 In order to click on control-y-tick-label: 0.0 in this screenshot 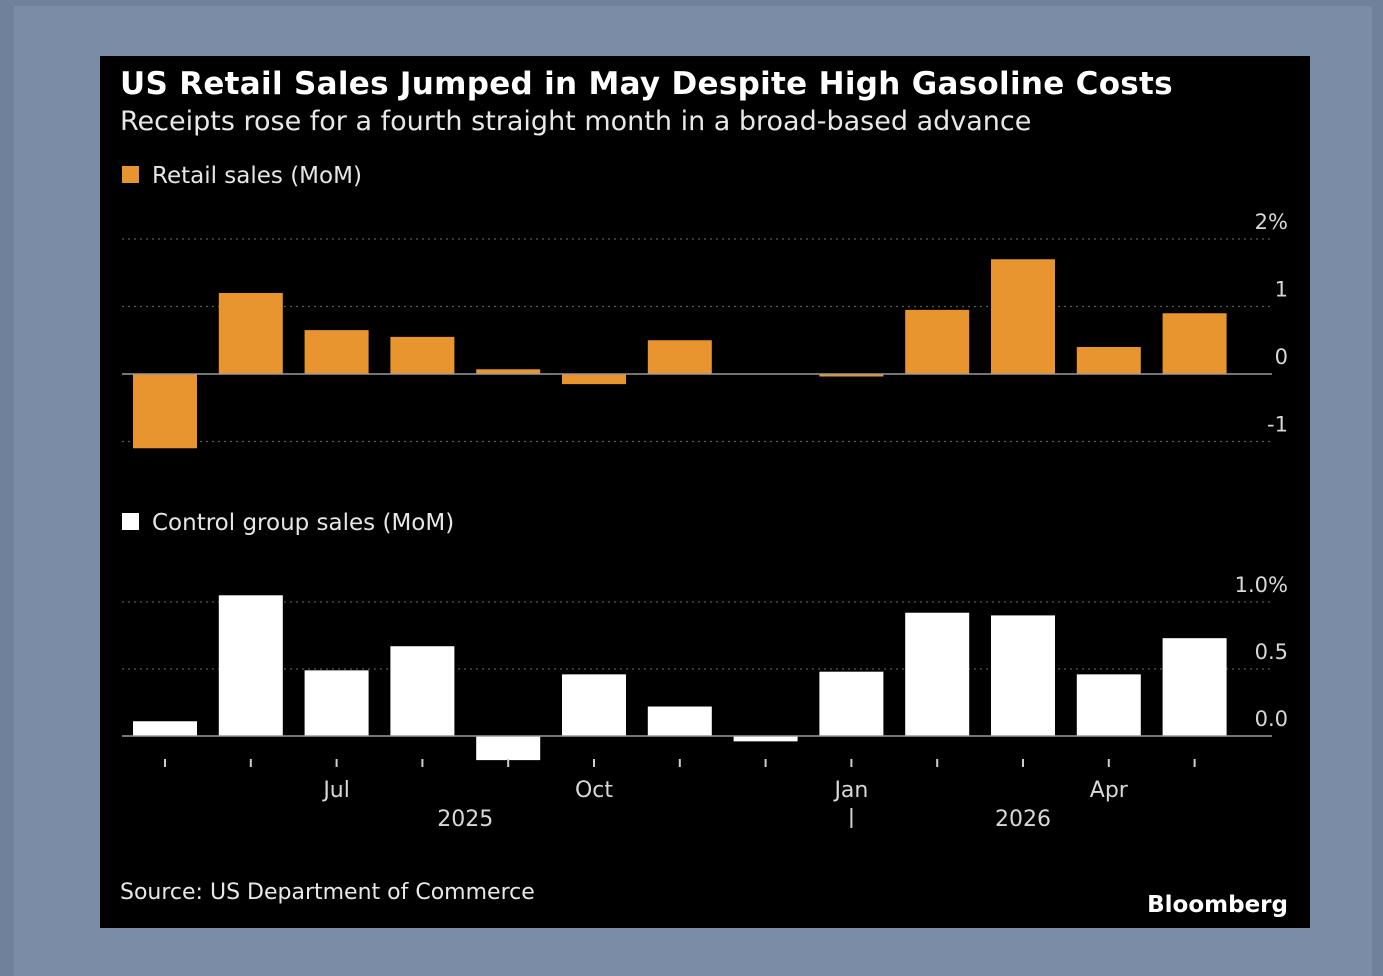, I will do `click(1271, 719)`.